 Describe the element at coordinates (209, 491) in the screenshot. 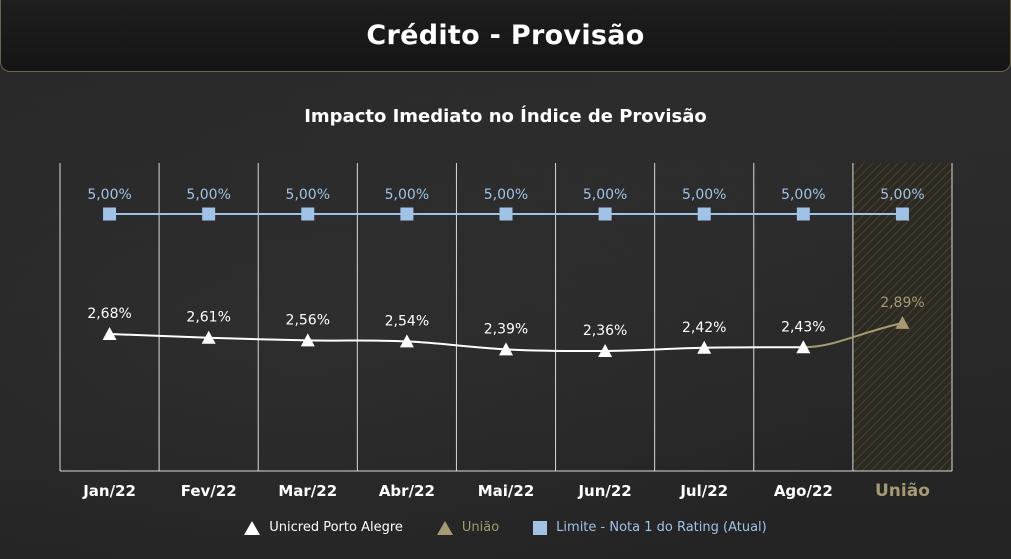

I see `x-tick-label: Fev/22` at that location.